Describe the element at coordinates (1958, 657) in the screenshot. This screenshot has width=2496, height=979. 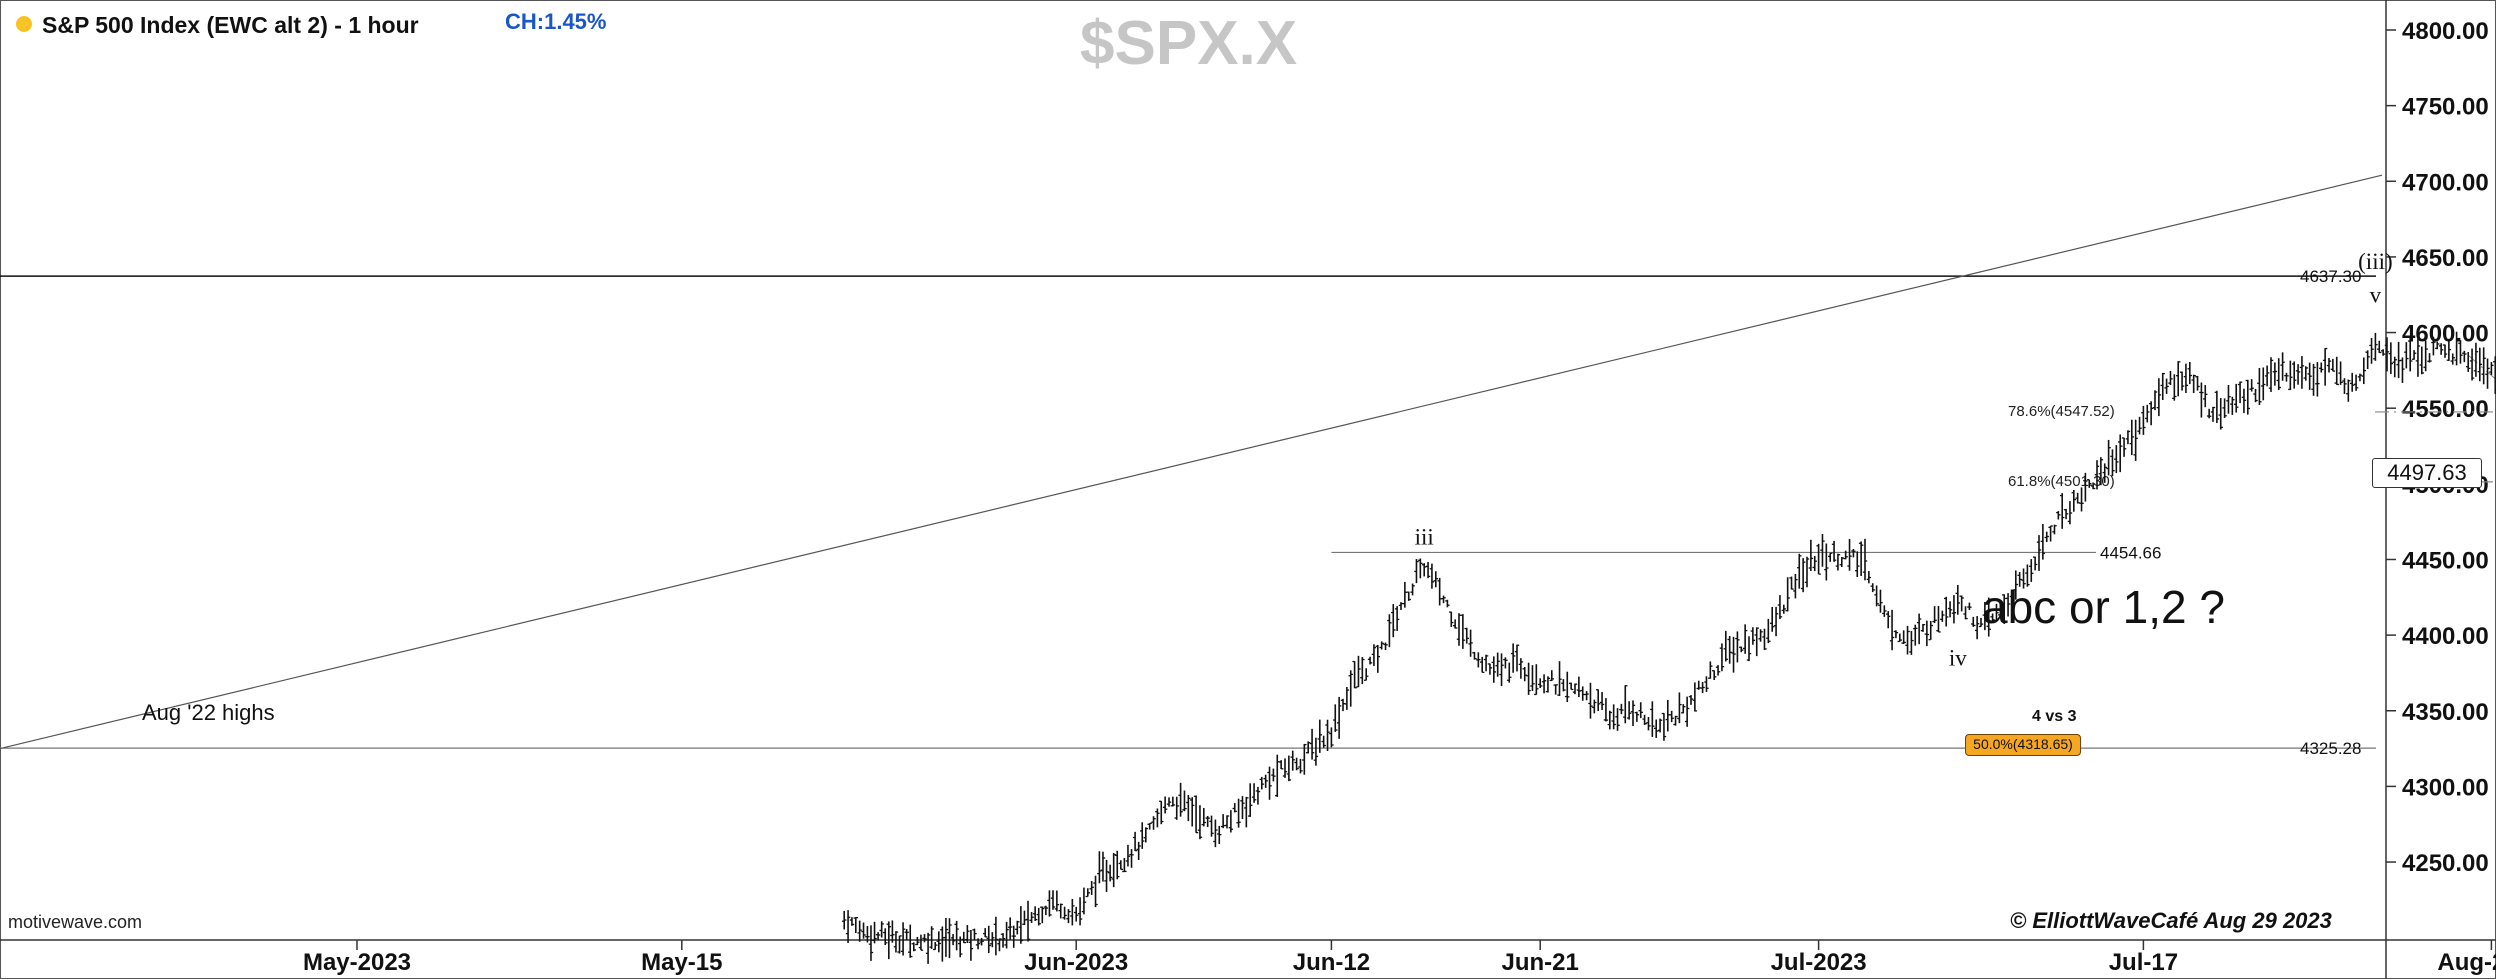
I see `wave-label: iv` at that location.